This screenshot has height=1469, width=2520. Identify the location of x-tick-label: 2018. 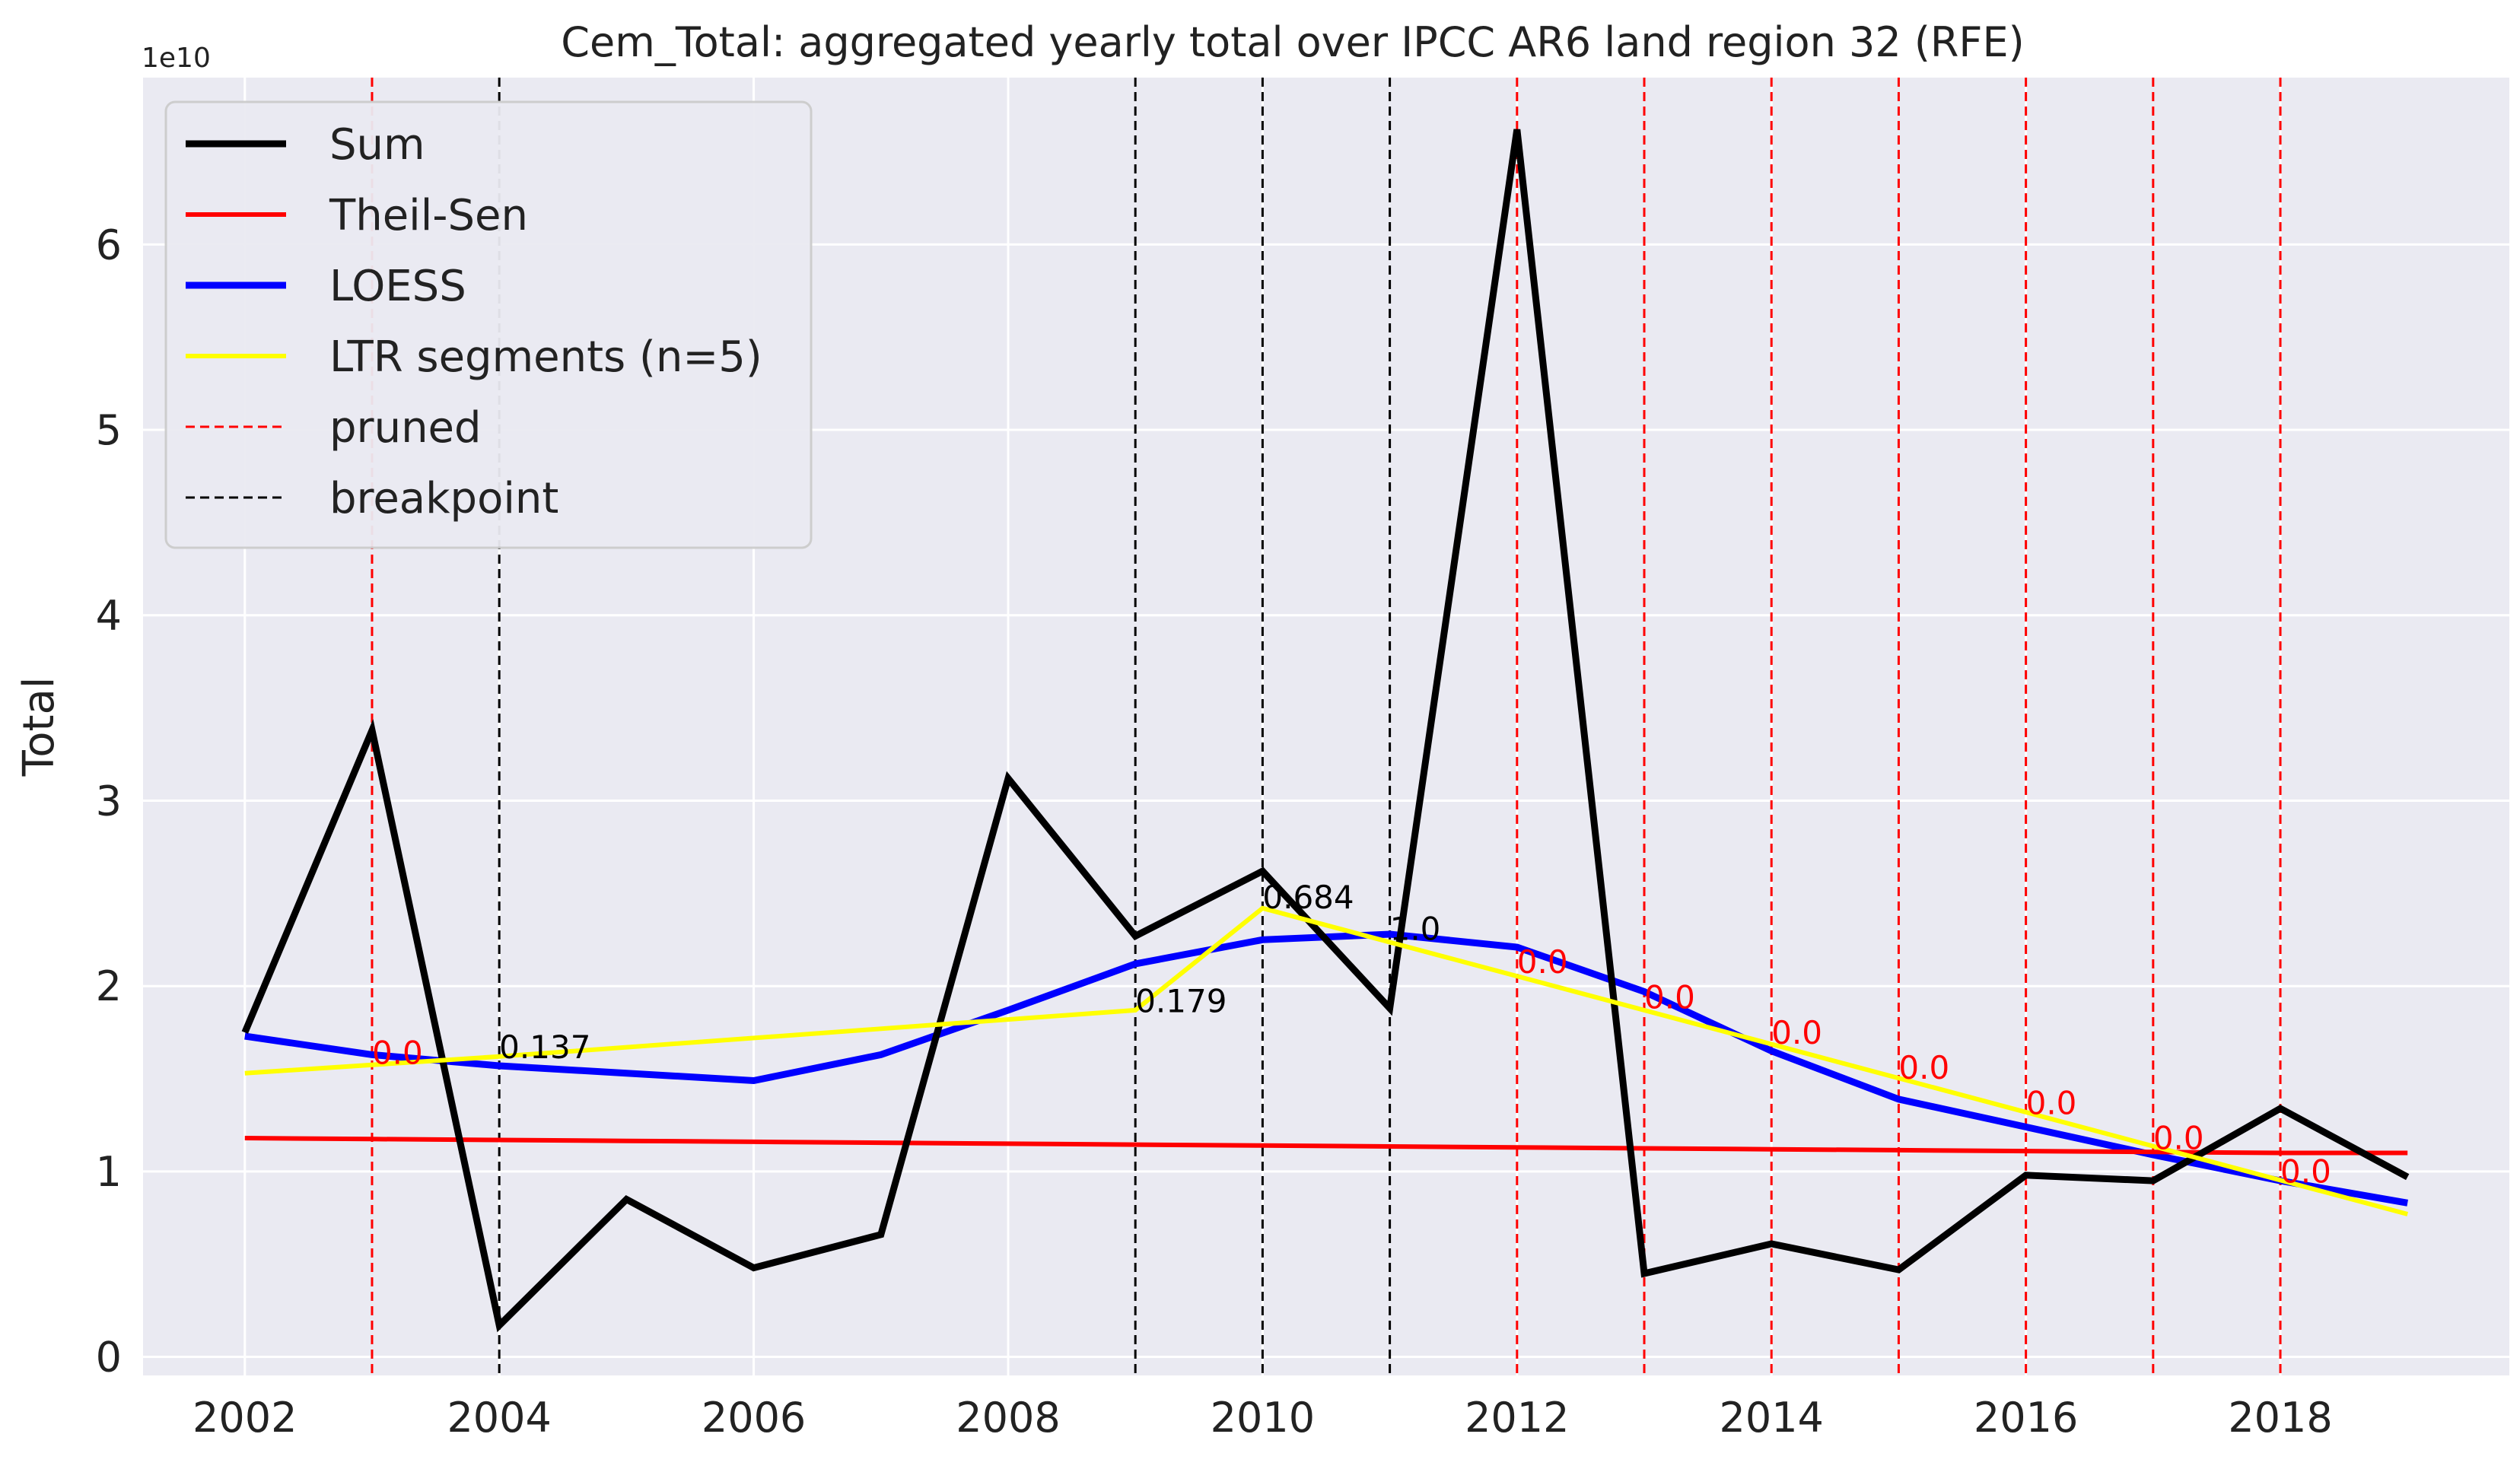
(2280, 1418).